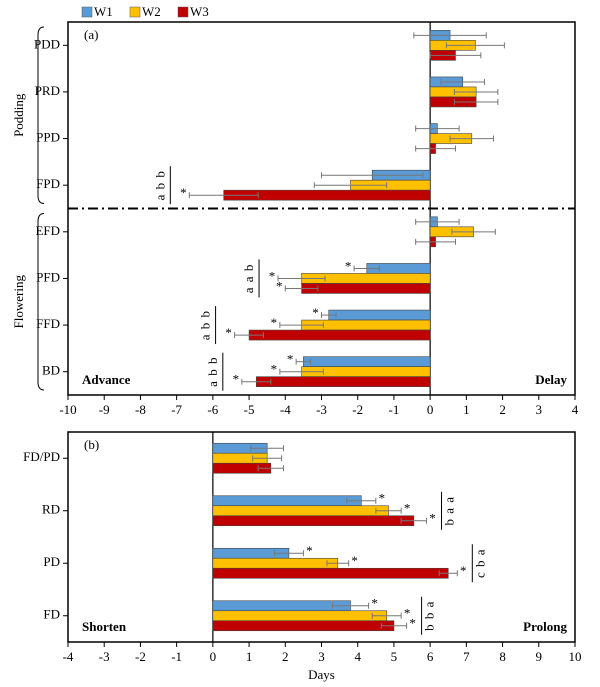 The image size is (600, 687). Describe the element at coordinates (91, 444) in the screenshot. I see `panel-label: (b)` at that location.